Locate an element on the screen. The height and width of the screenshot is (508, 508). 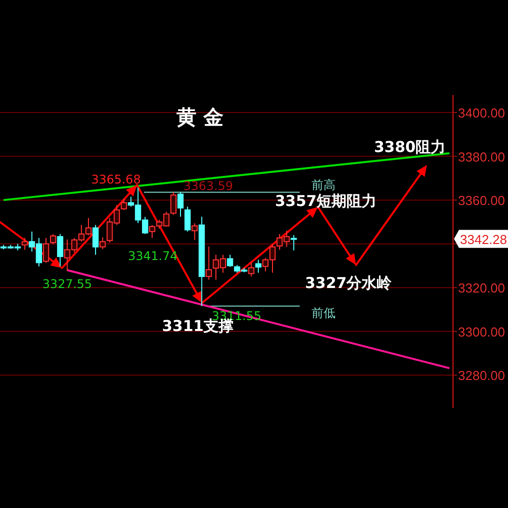
y-tick-label: 3280.00 is located at coordinates (481, 376).